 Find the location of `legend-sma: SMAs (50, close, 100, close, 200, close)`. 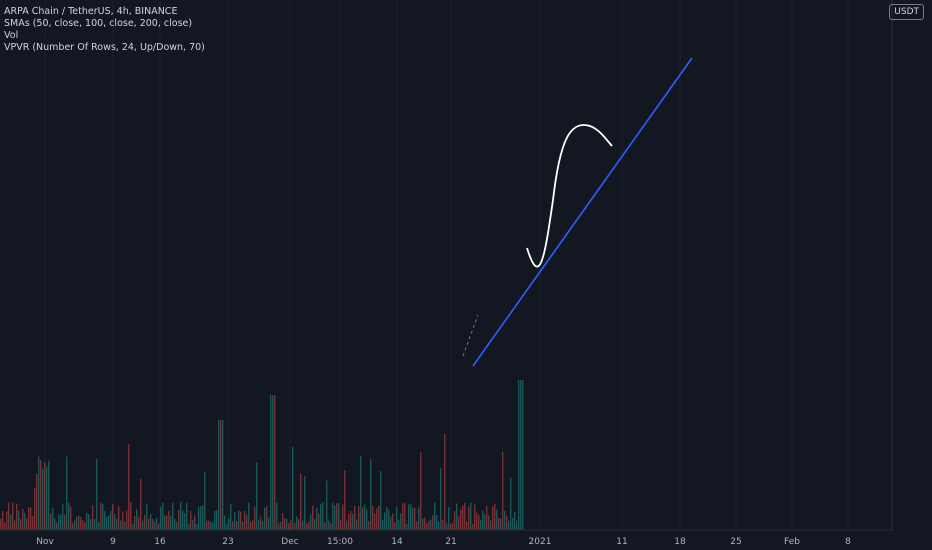

legend-sma: SMAs (50, close, 100, close, 200, close) is located at coordinates (98, 23).